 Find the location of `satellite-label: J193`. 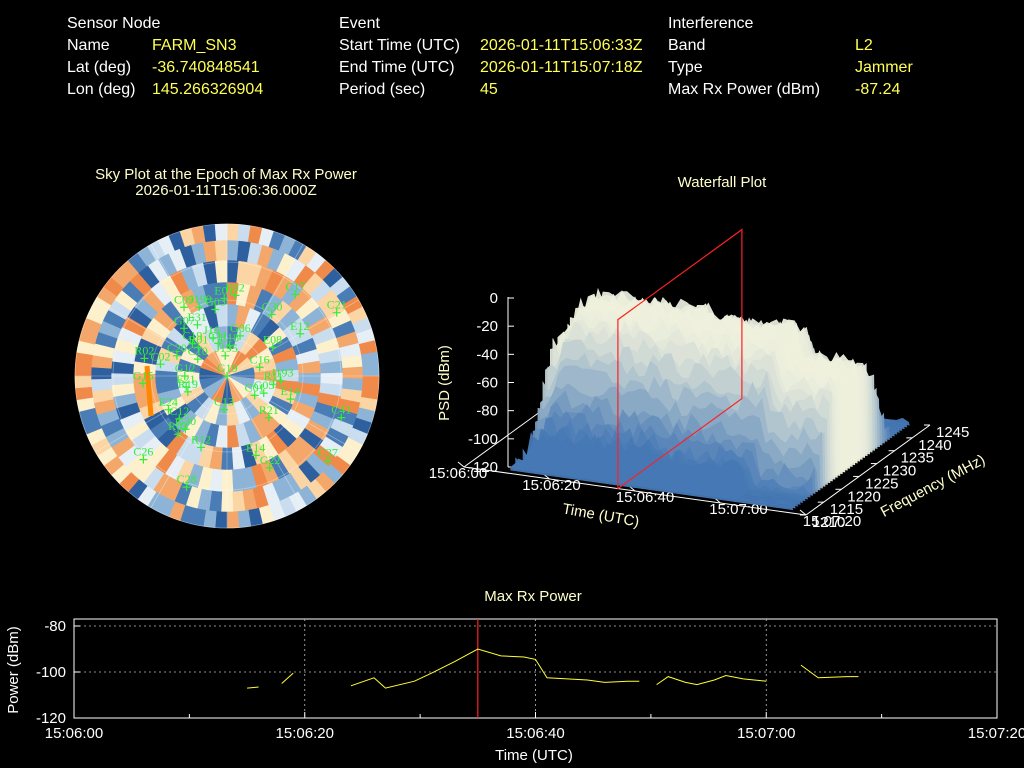

satellite-label: J193 is located at coordinates (282, 373).